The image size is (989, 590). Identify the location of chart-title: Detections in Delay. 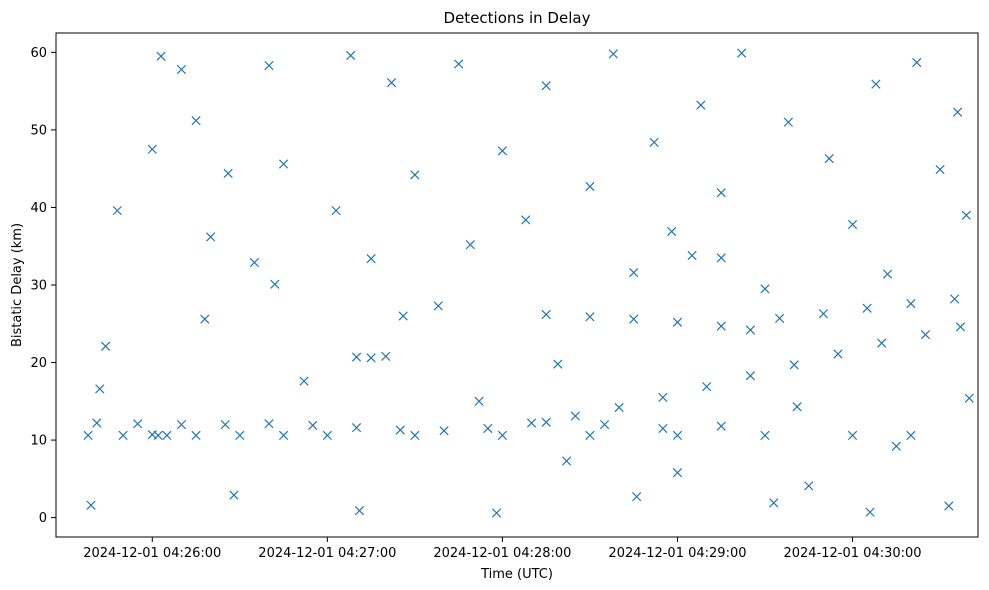
(517, 18).